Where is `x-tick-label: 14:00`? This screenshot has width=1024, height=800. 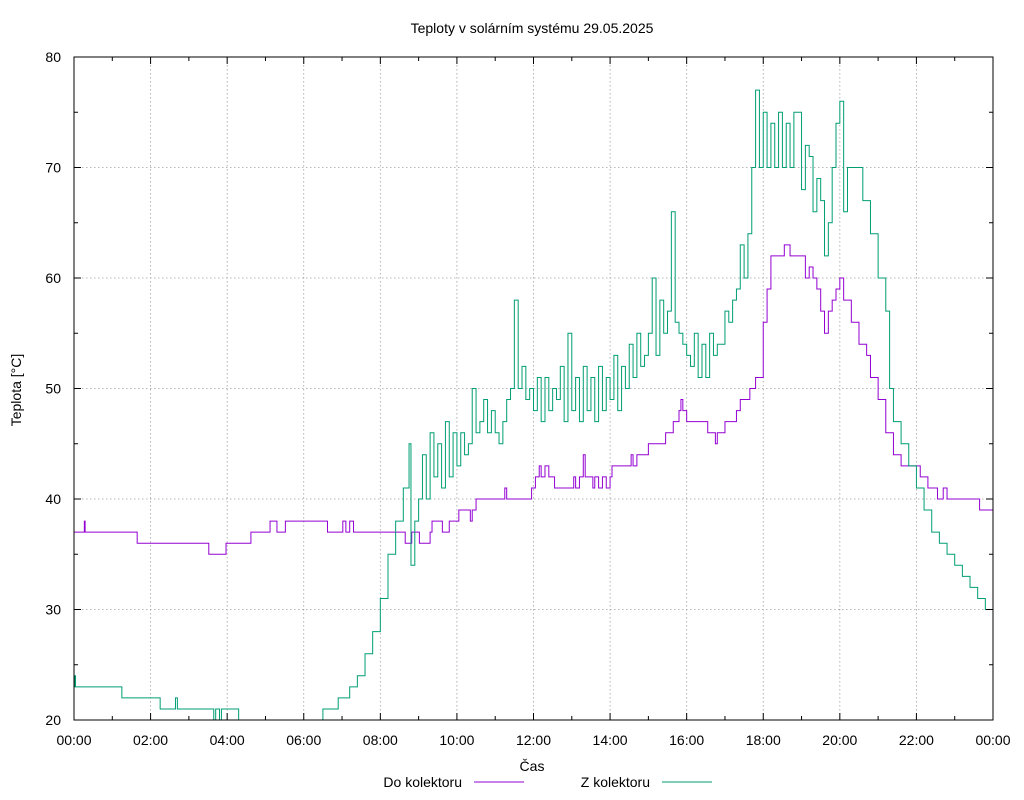
x-tick-label: 14:00 is located at coordinates (610, 740).